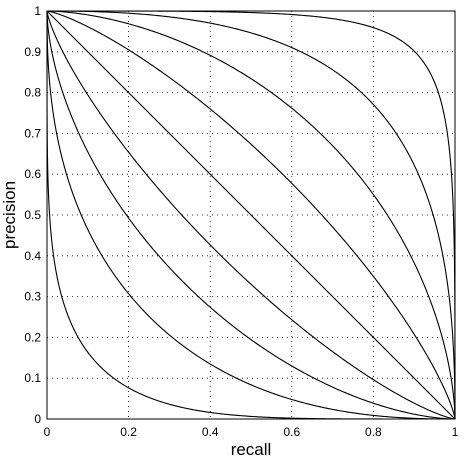 This screenshot has height=464, width=468. I want to click on y-tick-labels: 0 0.1 0.2 0.3 0.4 0.5 0.6 0.7 0.8 0.9 1, so click(32, 215).